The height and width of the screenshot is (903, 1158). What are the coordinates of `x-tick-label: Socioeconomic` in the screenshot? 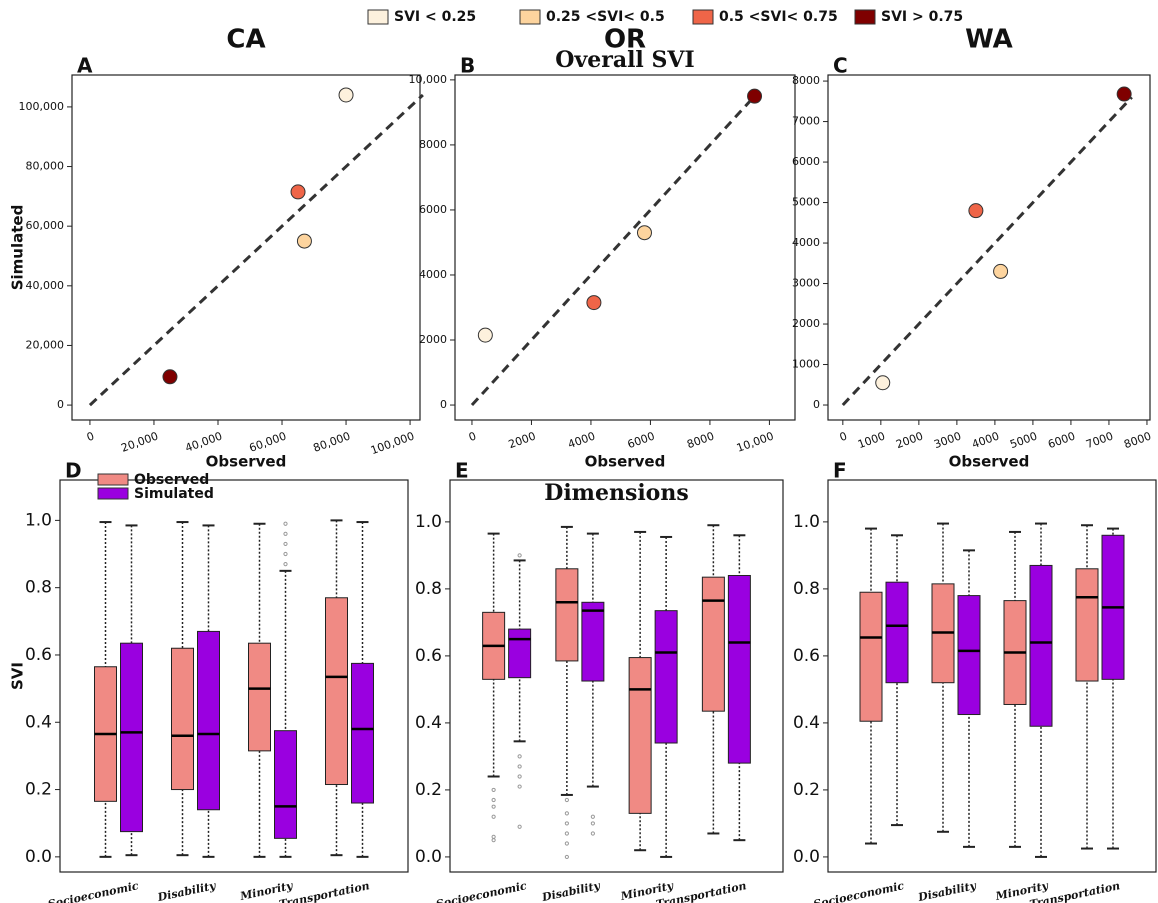 It's located at (481, 891).